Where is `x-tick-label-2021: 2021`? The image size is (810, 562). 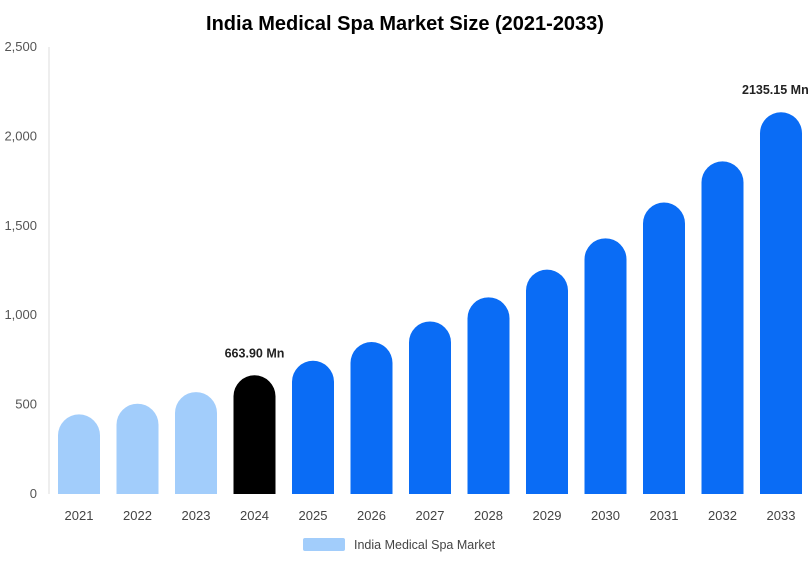
x-tick-label-2021: 2021 is located at coordinates (79, 515).